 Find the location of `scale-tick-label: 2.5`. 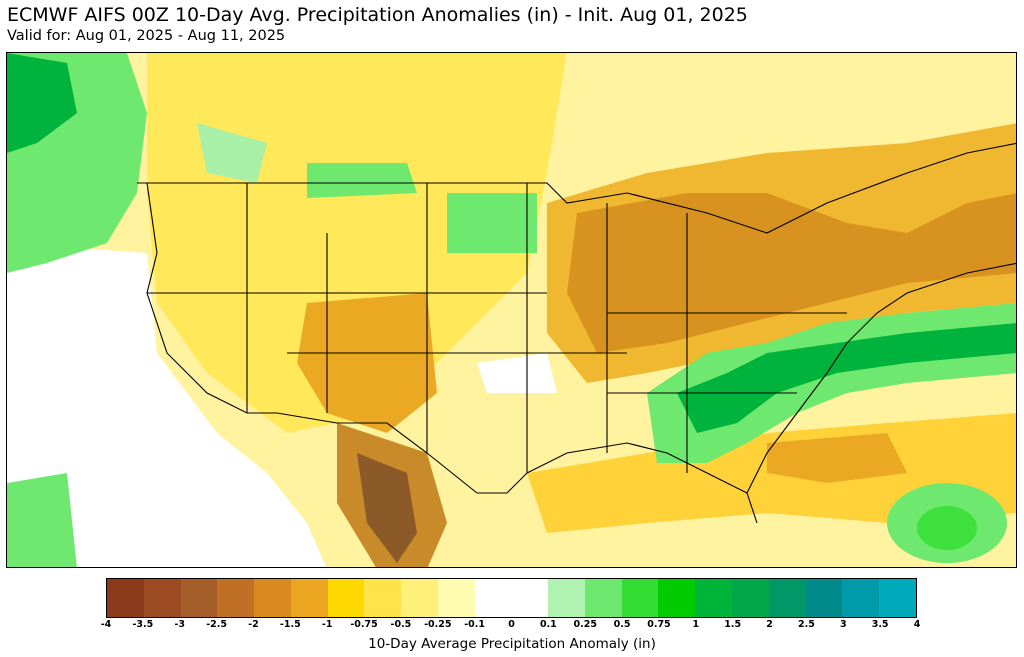

scale-tick-label: 2.5 is located at coordinates (806, 624).